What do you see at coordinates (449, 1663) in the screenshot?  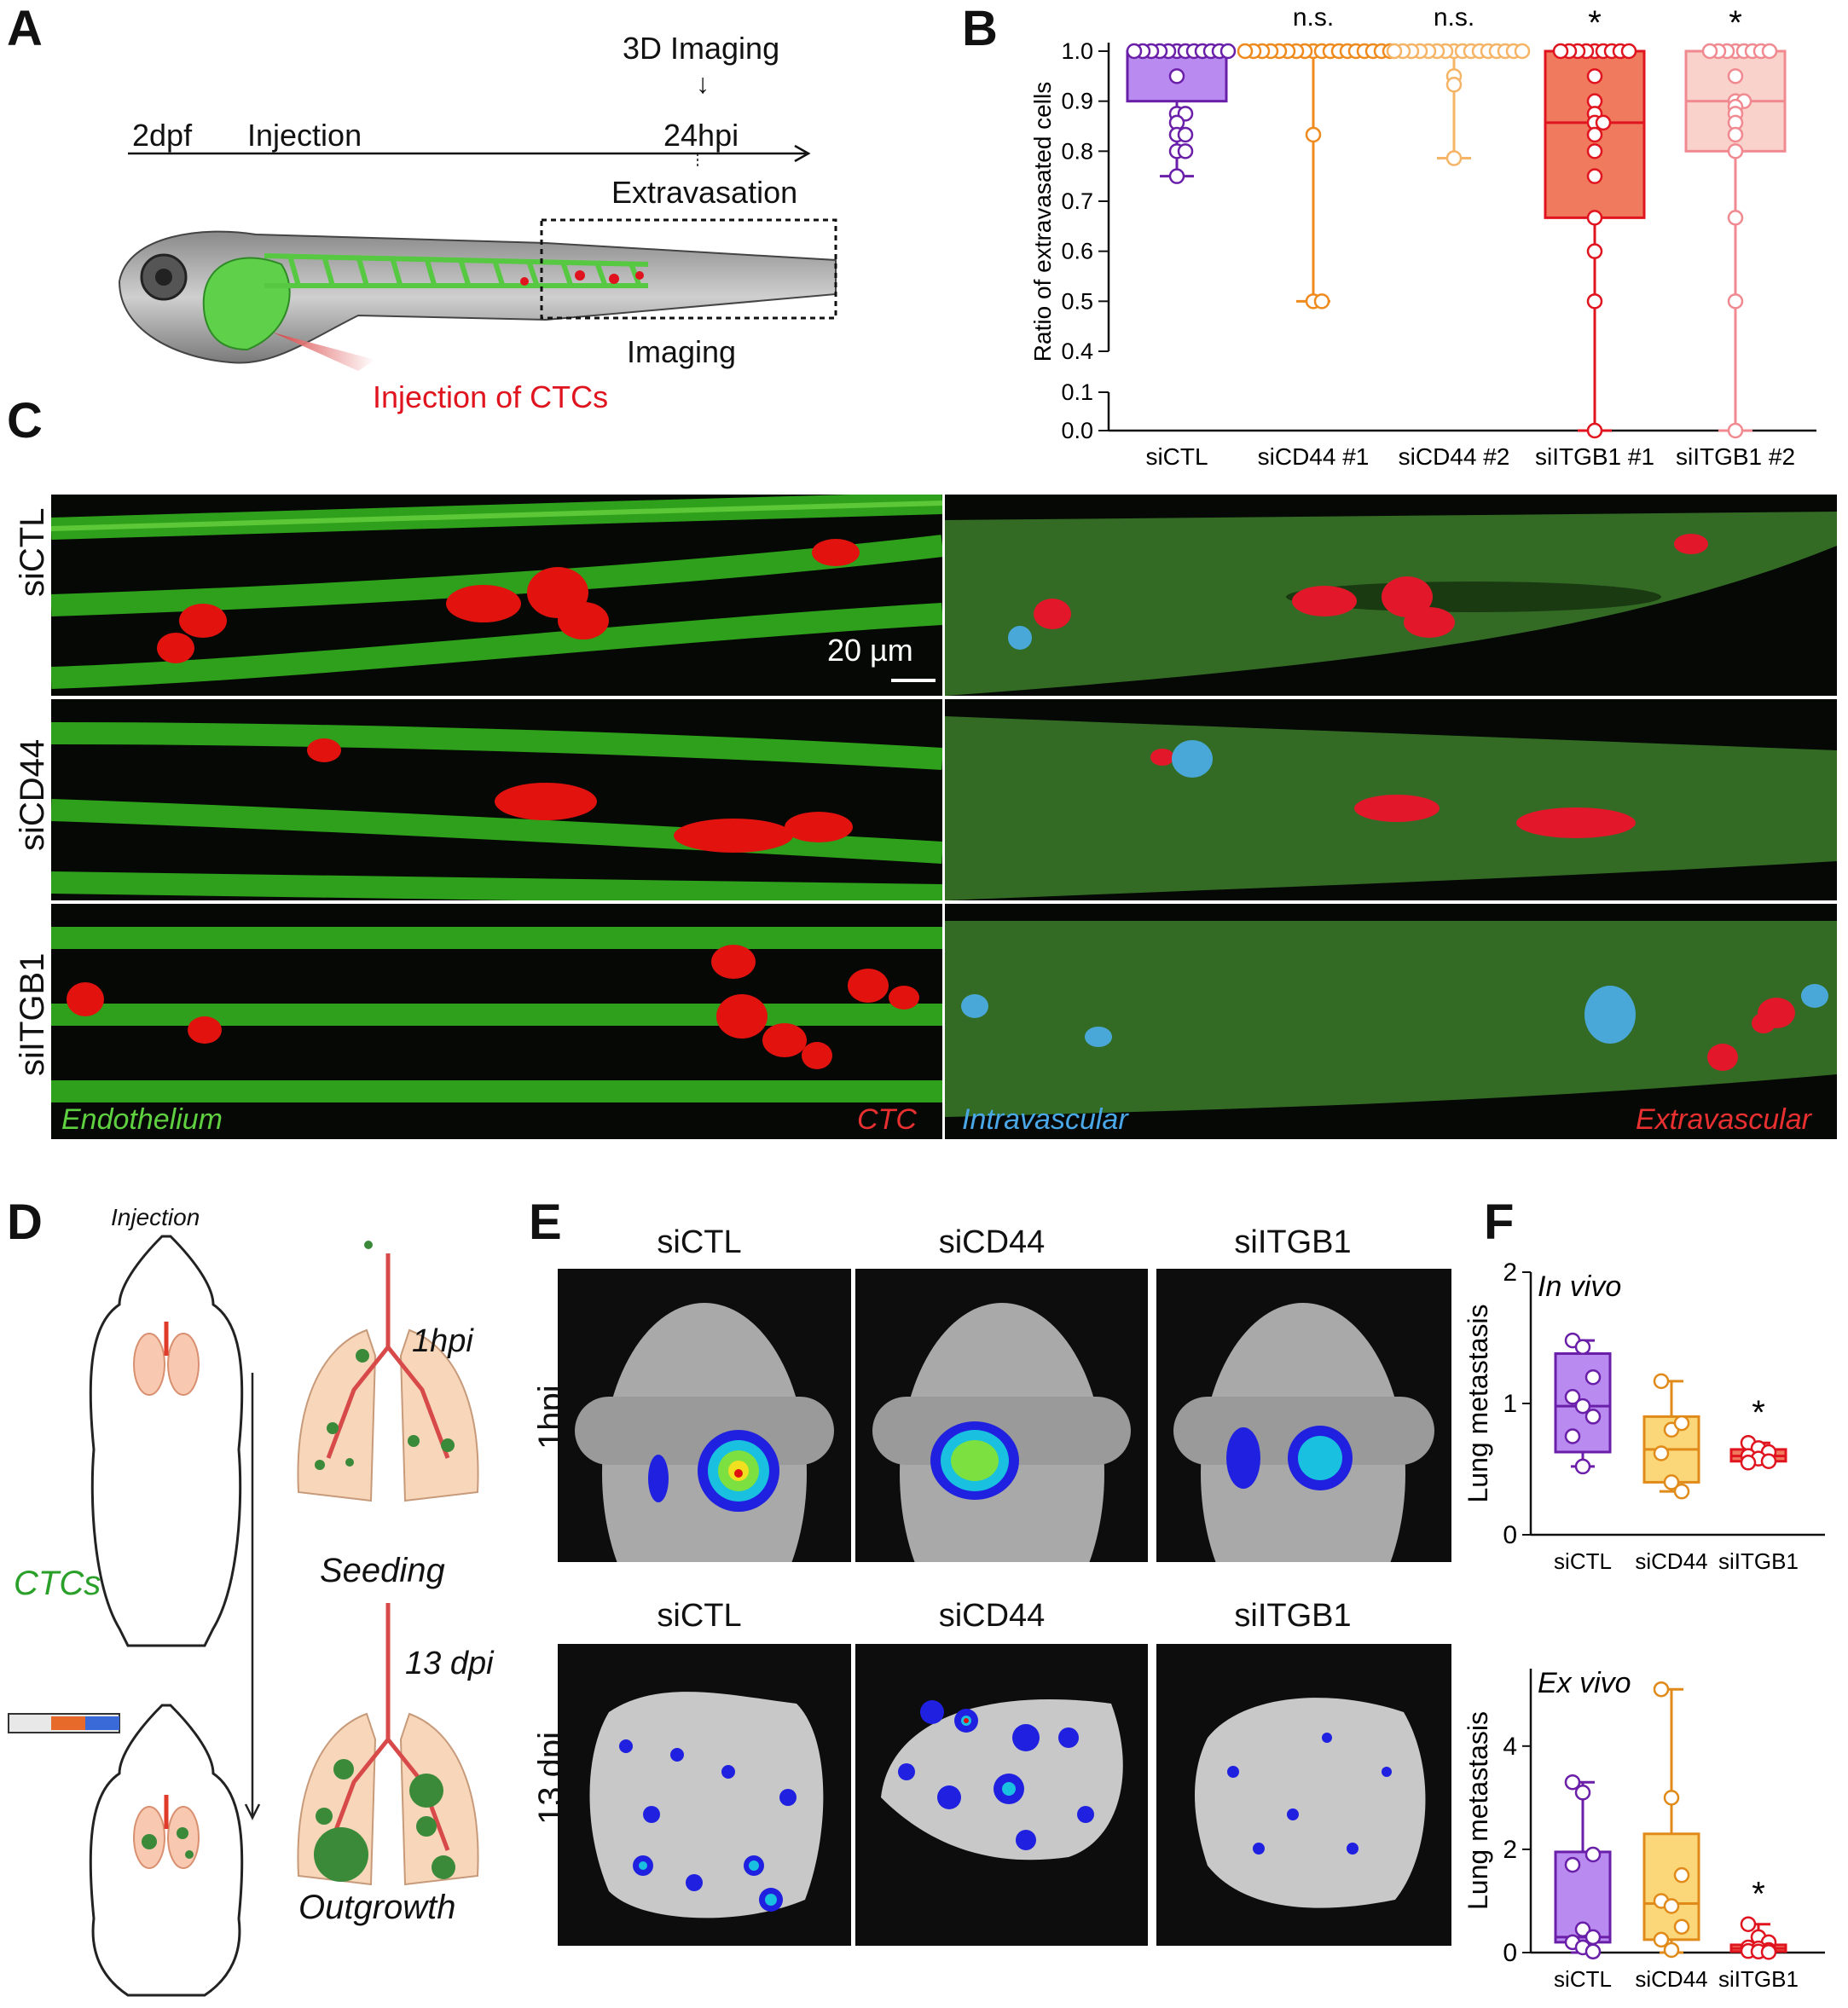 I see `label-13dpi-d: 13 dpi` at bounding box center [449, 1663].